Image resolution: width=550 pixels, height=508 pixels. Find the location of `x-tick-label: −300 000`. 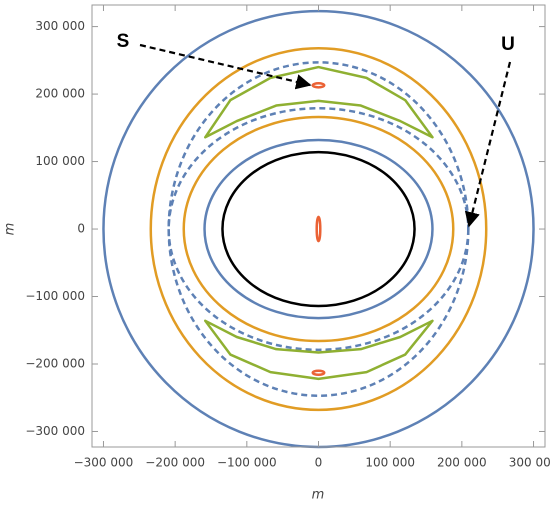

x-tick-label: −300 000 is located at coordinates (104, 463).